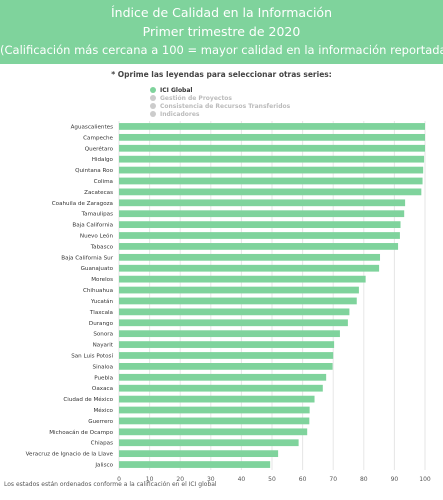 The width and height of the screenshot is (443, 500). Describe the element at coordinates (103, 378) in the screenshot. I see `category-label: Puebla` at that location.